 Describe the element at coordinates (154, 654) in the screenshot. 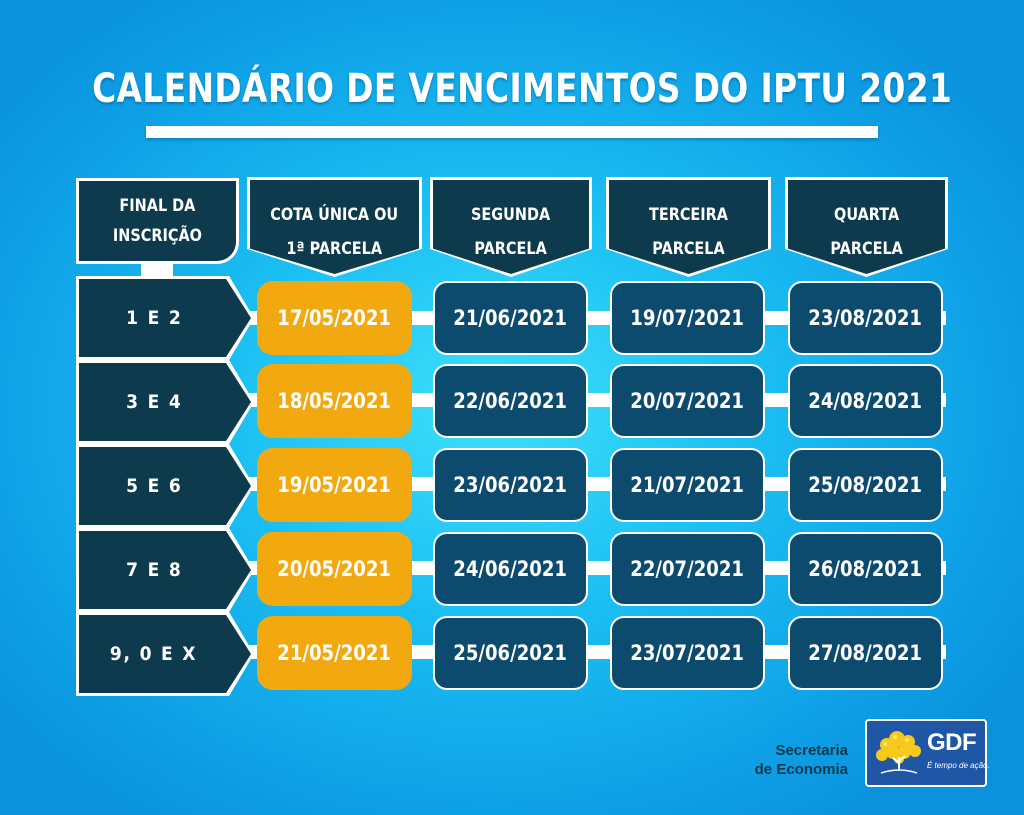

I see `row-label-text: 9, 0 E X` at that location.